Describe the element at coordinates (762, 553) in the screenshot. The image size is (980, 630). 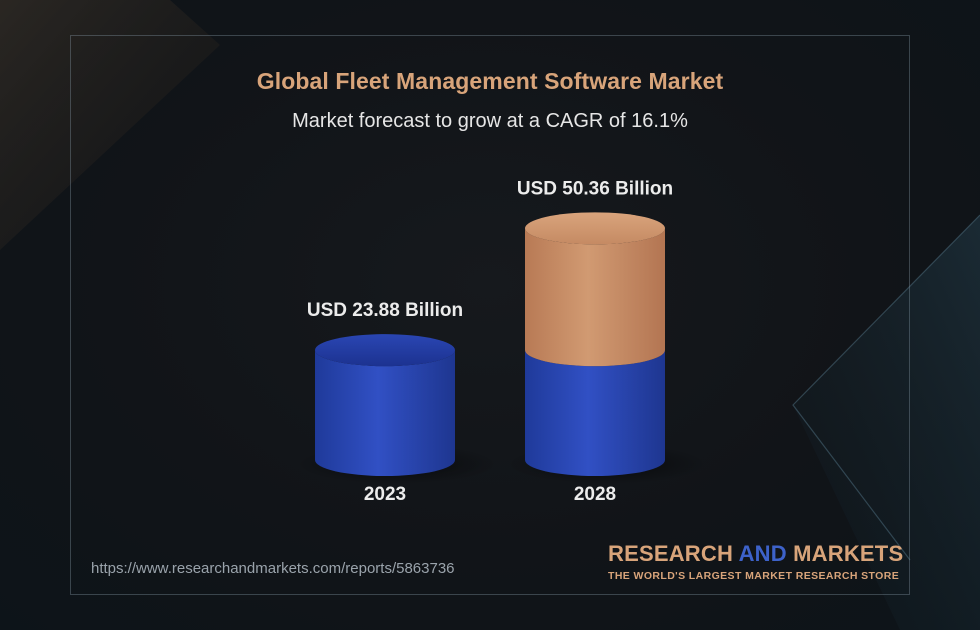
I see `brand-name-and: AND` at that location.